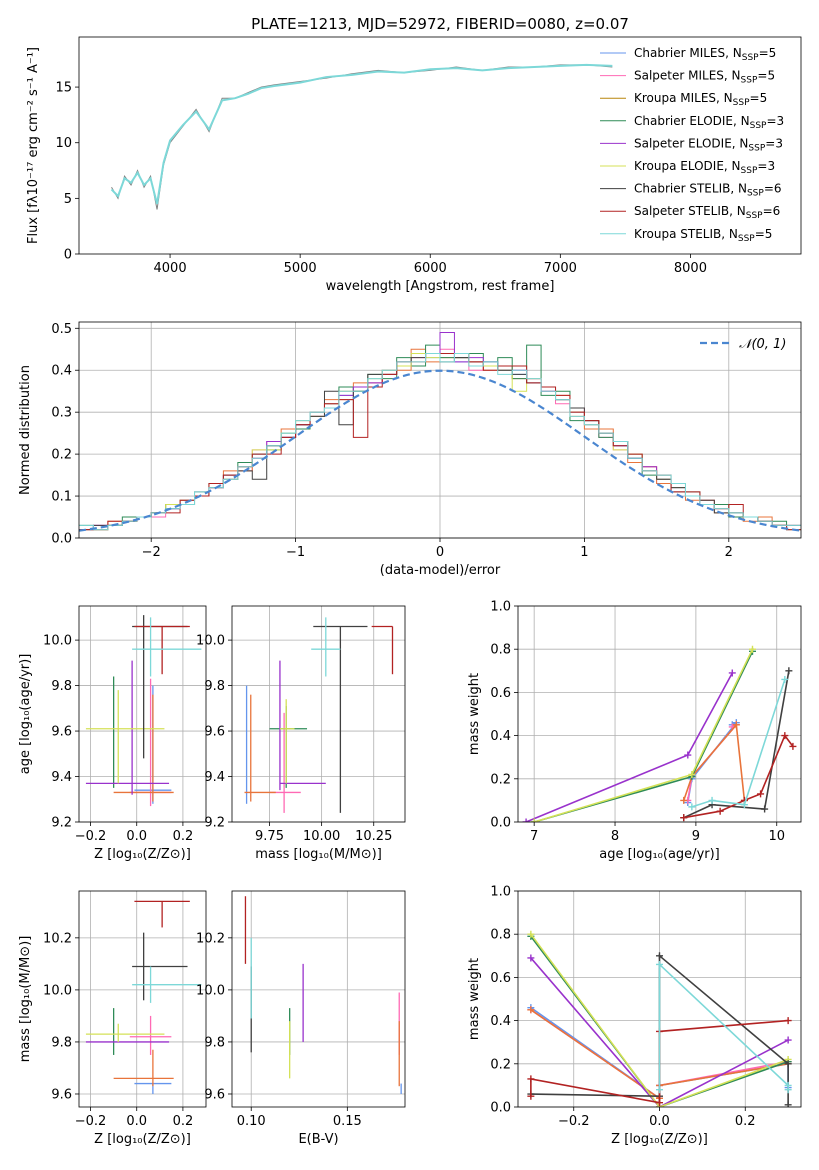 The image size is (819, 1170). Describe the element at coordinates (500, 1108) in the screenshot. I see `y-tick-label: 0.0` at that location.